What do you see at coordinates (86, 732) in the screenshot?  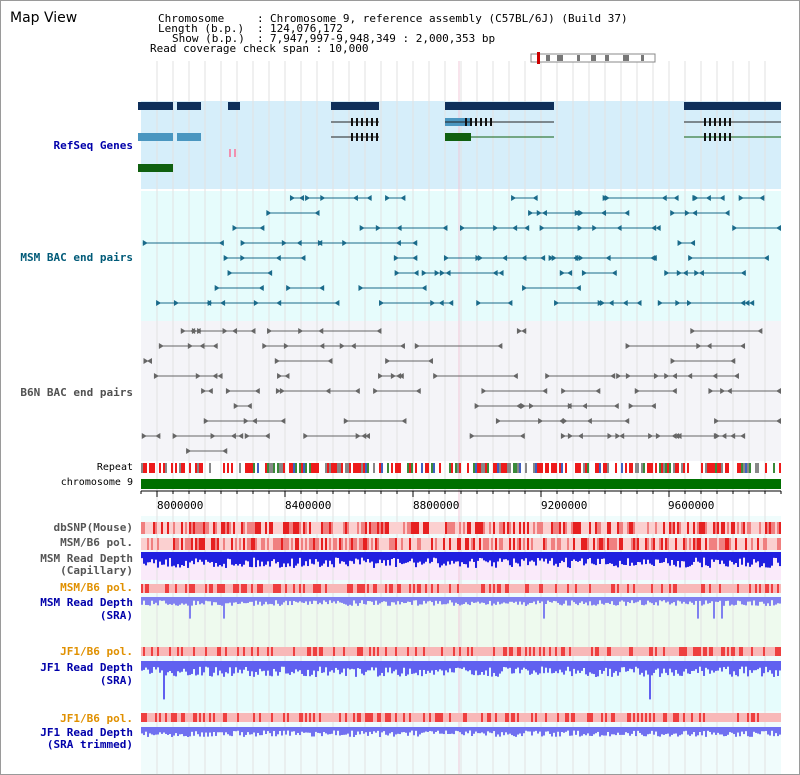 I see `label-jf1-depth-trim-1: JF1 Read Depth` at bounding box center [86, 732].